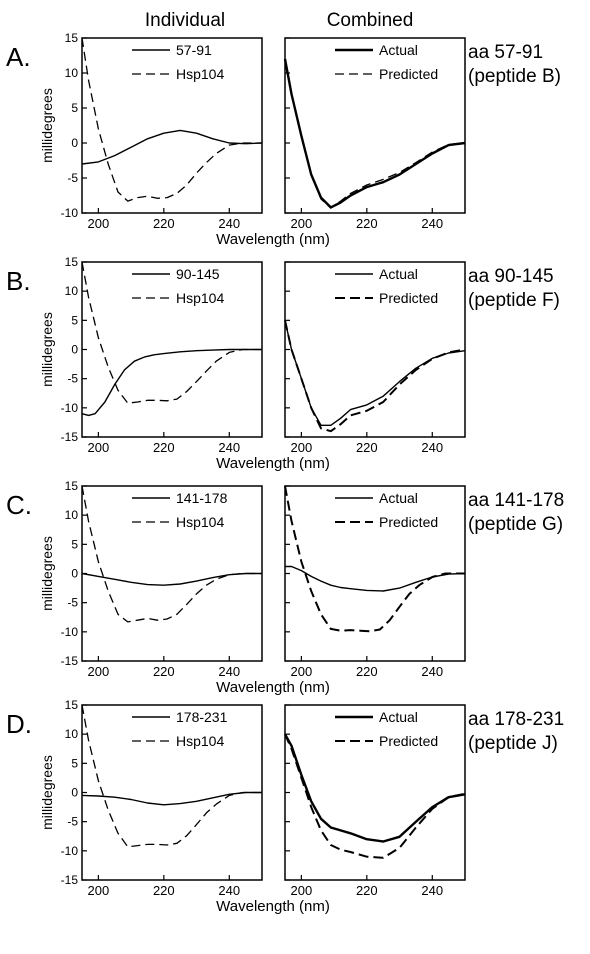 The image size is (590, 954). What do you see at coordinates (198, 274) in the screenshot?
I see `legend-label: 90-145` at bounding box center [198, 274].